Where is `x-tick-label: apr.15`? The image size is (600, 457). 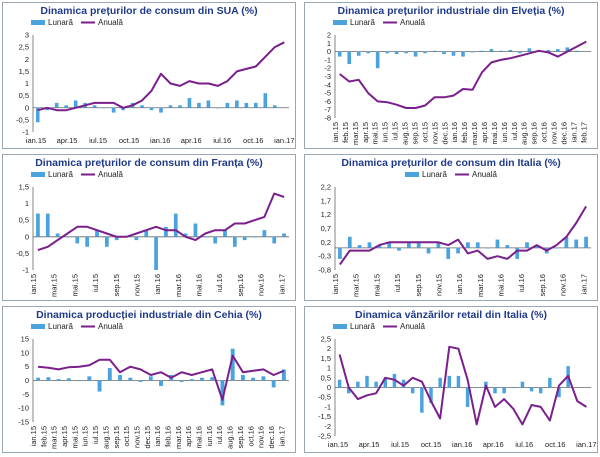
x-tick-label: apr.15 is located at coordinates (365, 132).